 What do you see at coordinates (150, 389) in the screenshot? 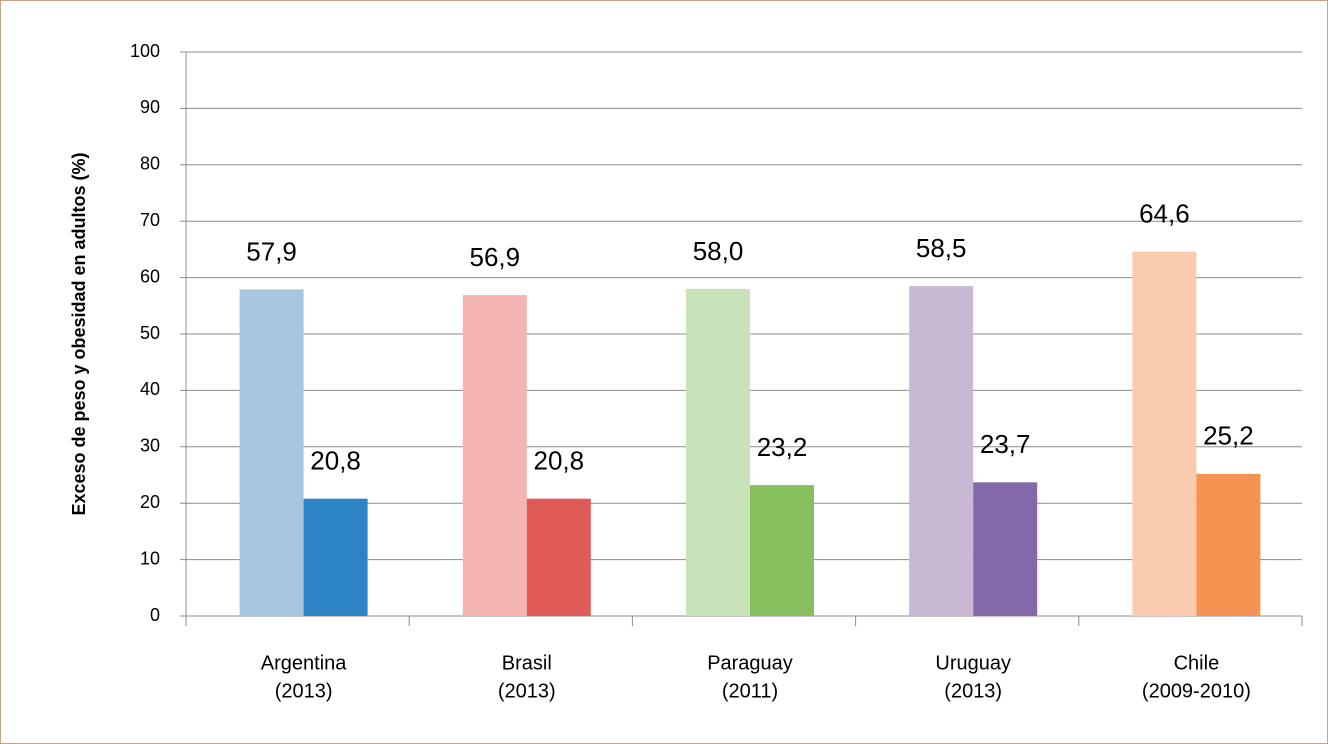
I see `y-tick-label: 40` at bounding box center [150, 389].